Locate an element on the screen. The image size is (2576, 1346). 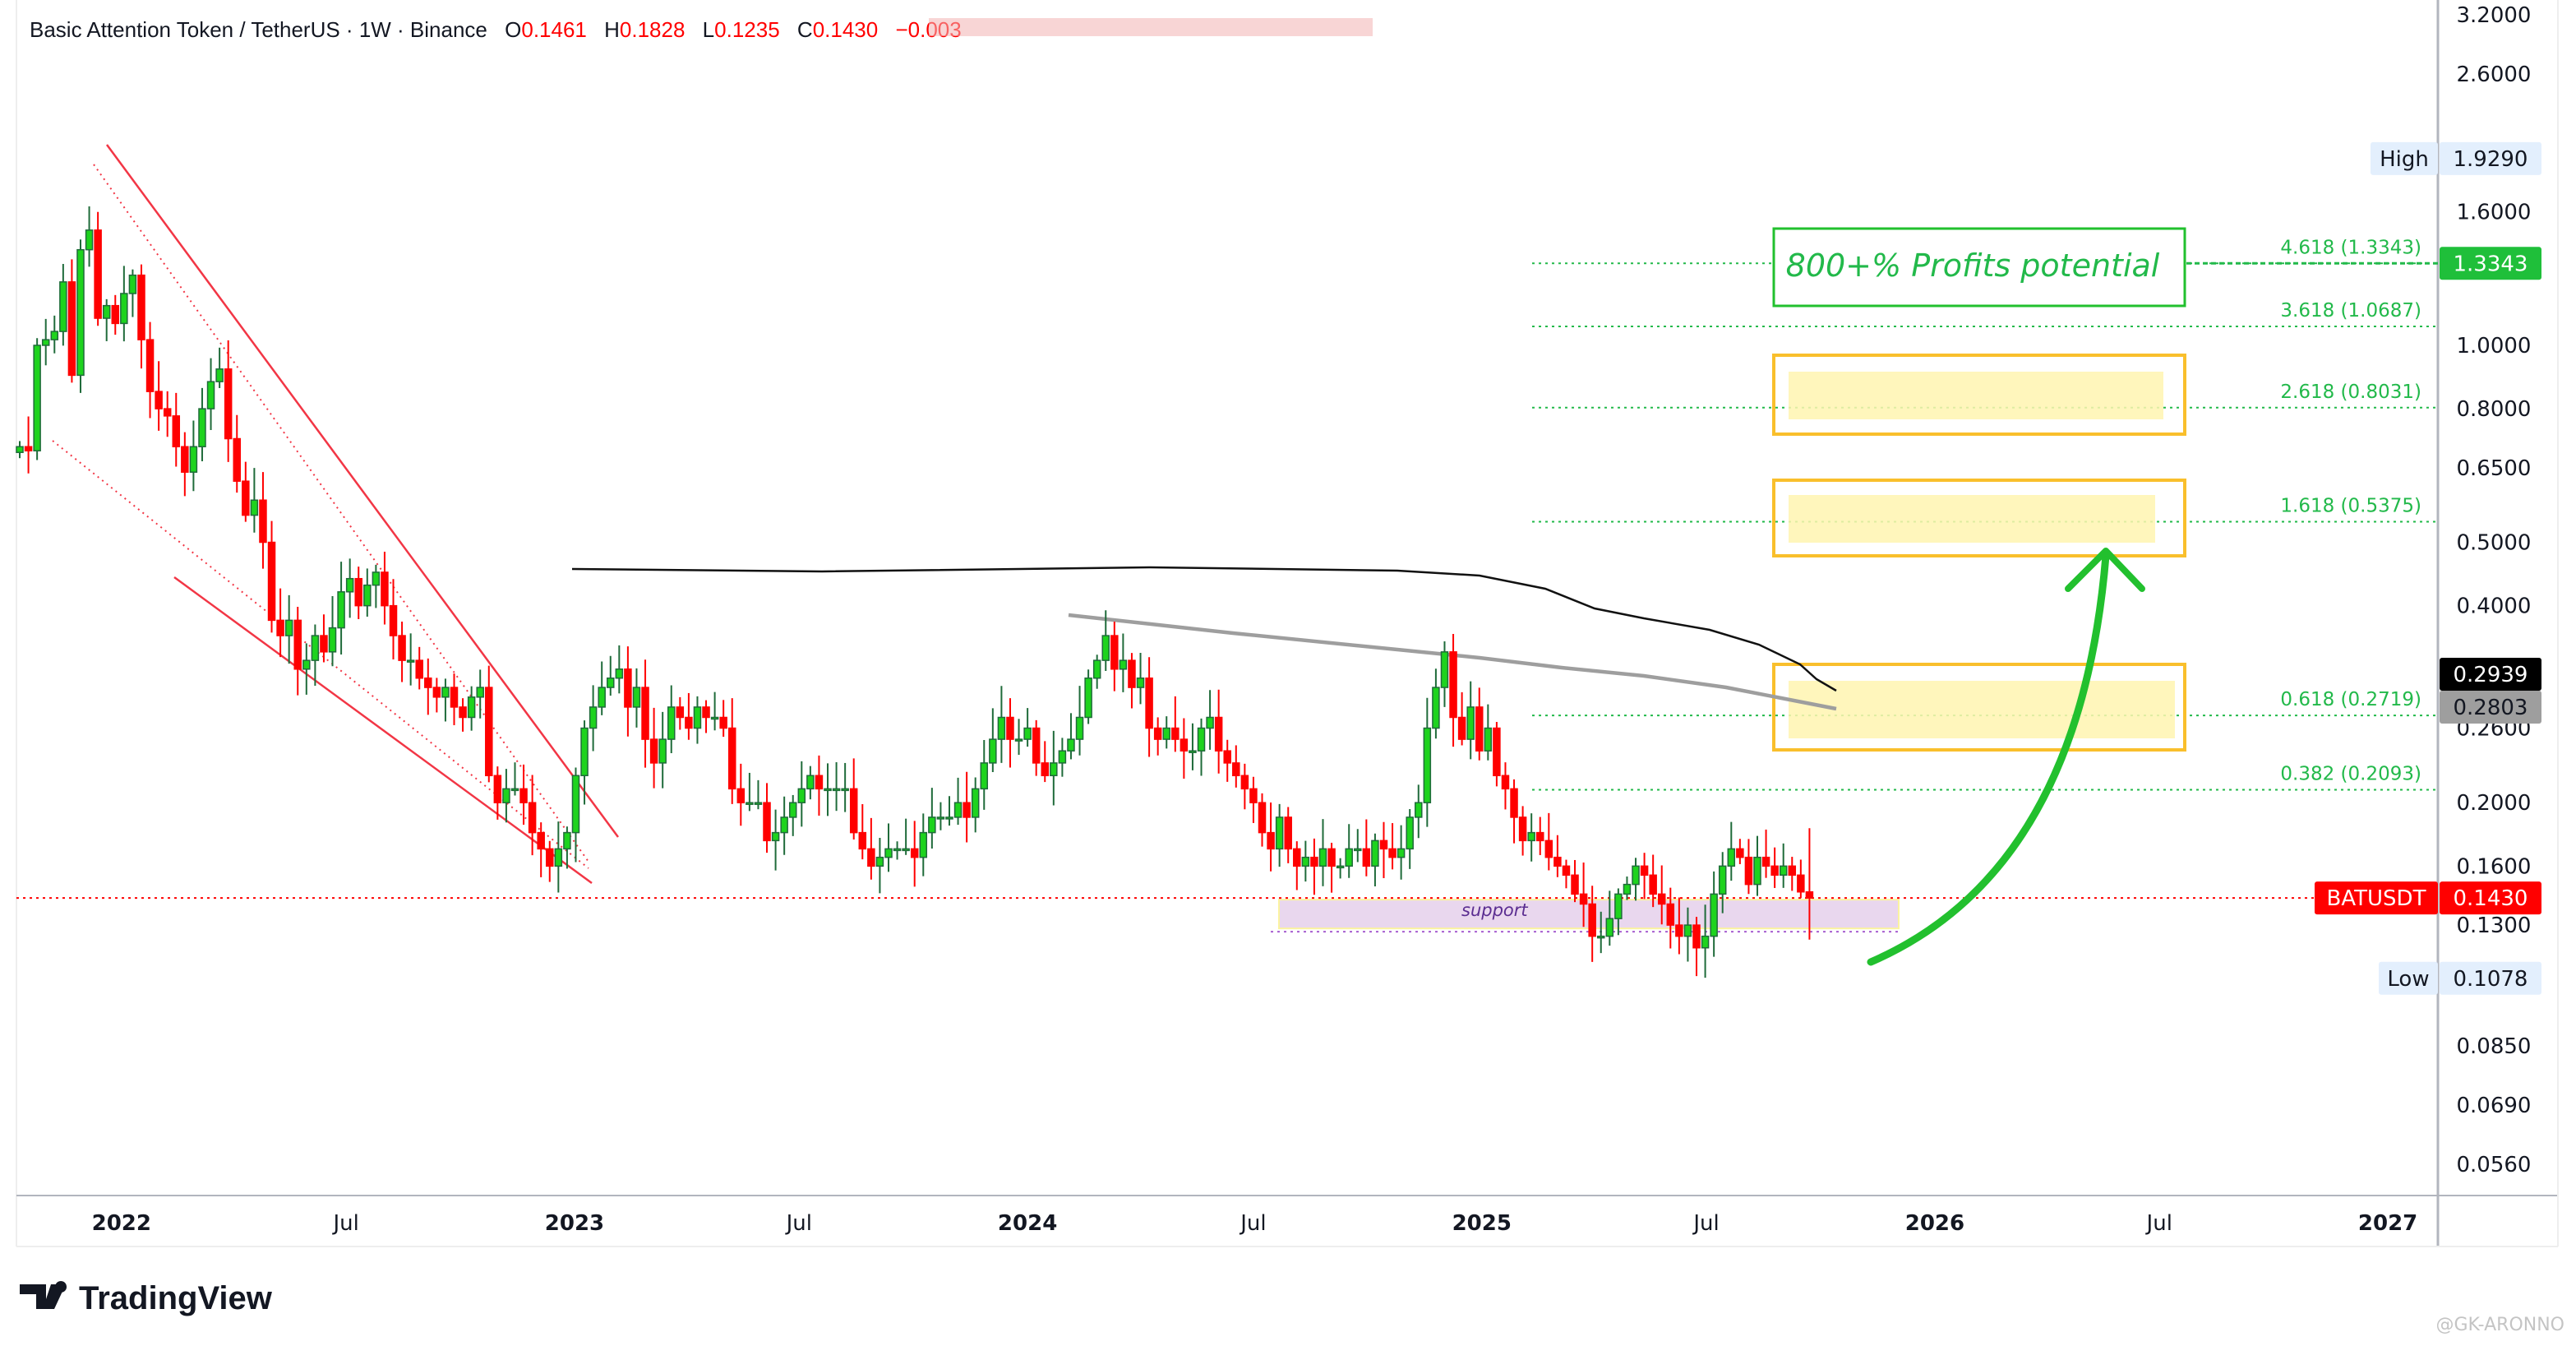
target-zone-box is located at coordinates (1979, 518).